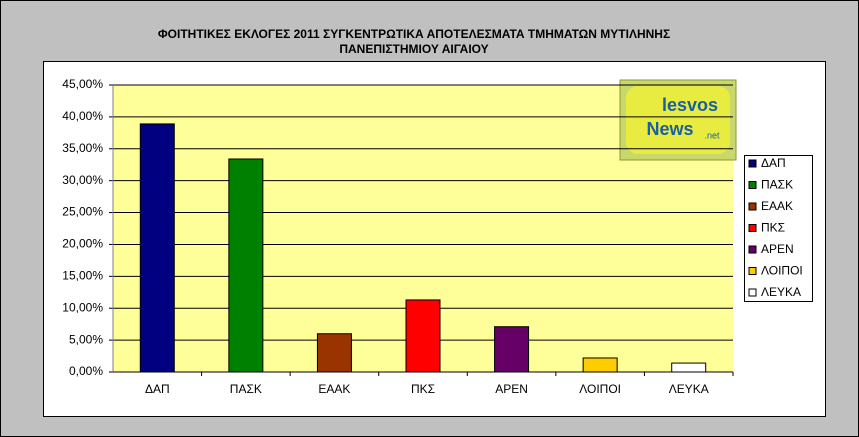  What do you see at coordinates (777, 206) in the screenshot?
I see `legend-label: ΕΑΑΚ` at bounding box center [777, 206].